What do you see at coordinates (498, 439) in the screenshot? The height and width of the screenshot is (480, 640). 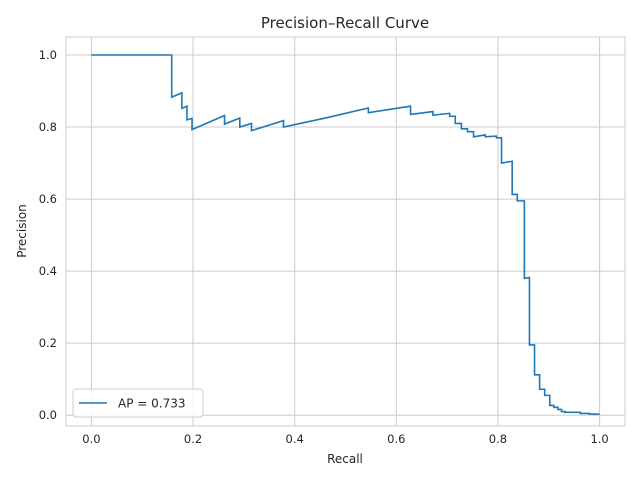 I see `x-tick-label: 0.8` at bounding box center [498, 439].